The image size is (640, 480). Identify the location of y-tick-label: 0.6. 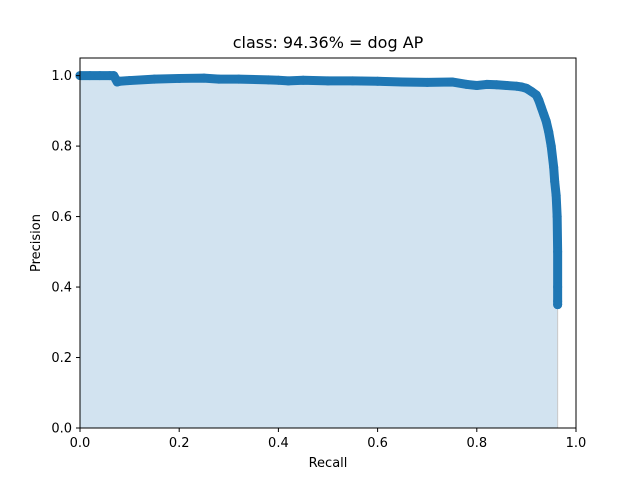
(61, 217).